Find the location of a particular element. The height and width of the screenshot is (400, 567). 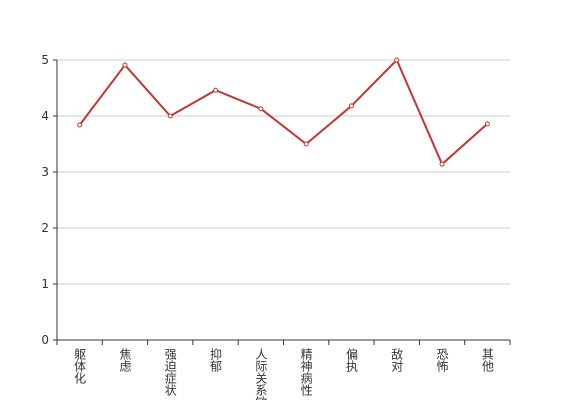

x-tick-label: 恐怖 is located at coordinates (442, 360).